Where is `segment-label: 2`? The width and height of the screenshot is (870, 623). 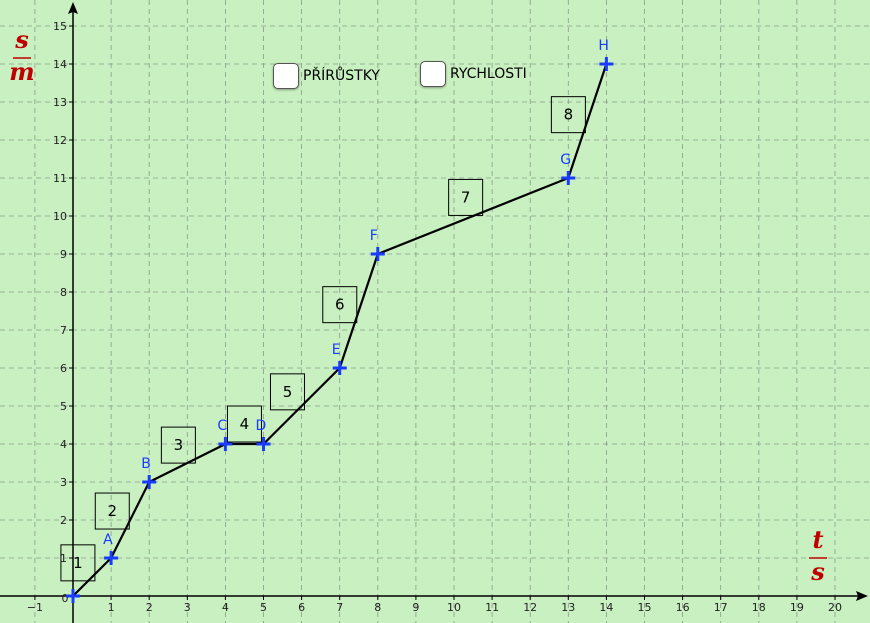 segment-label: 2 is located at coordinates (112, 511).